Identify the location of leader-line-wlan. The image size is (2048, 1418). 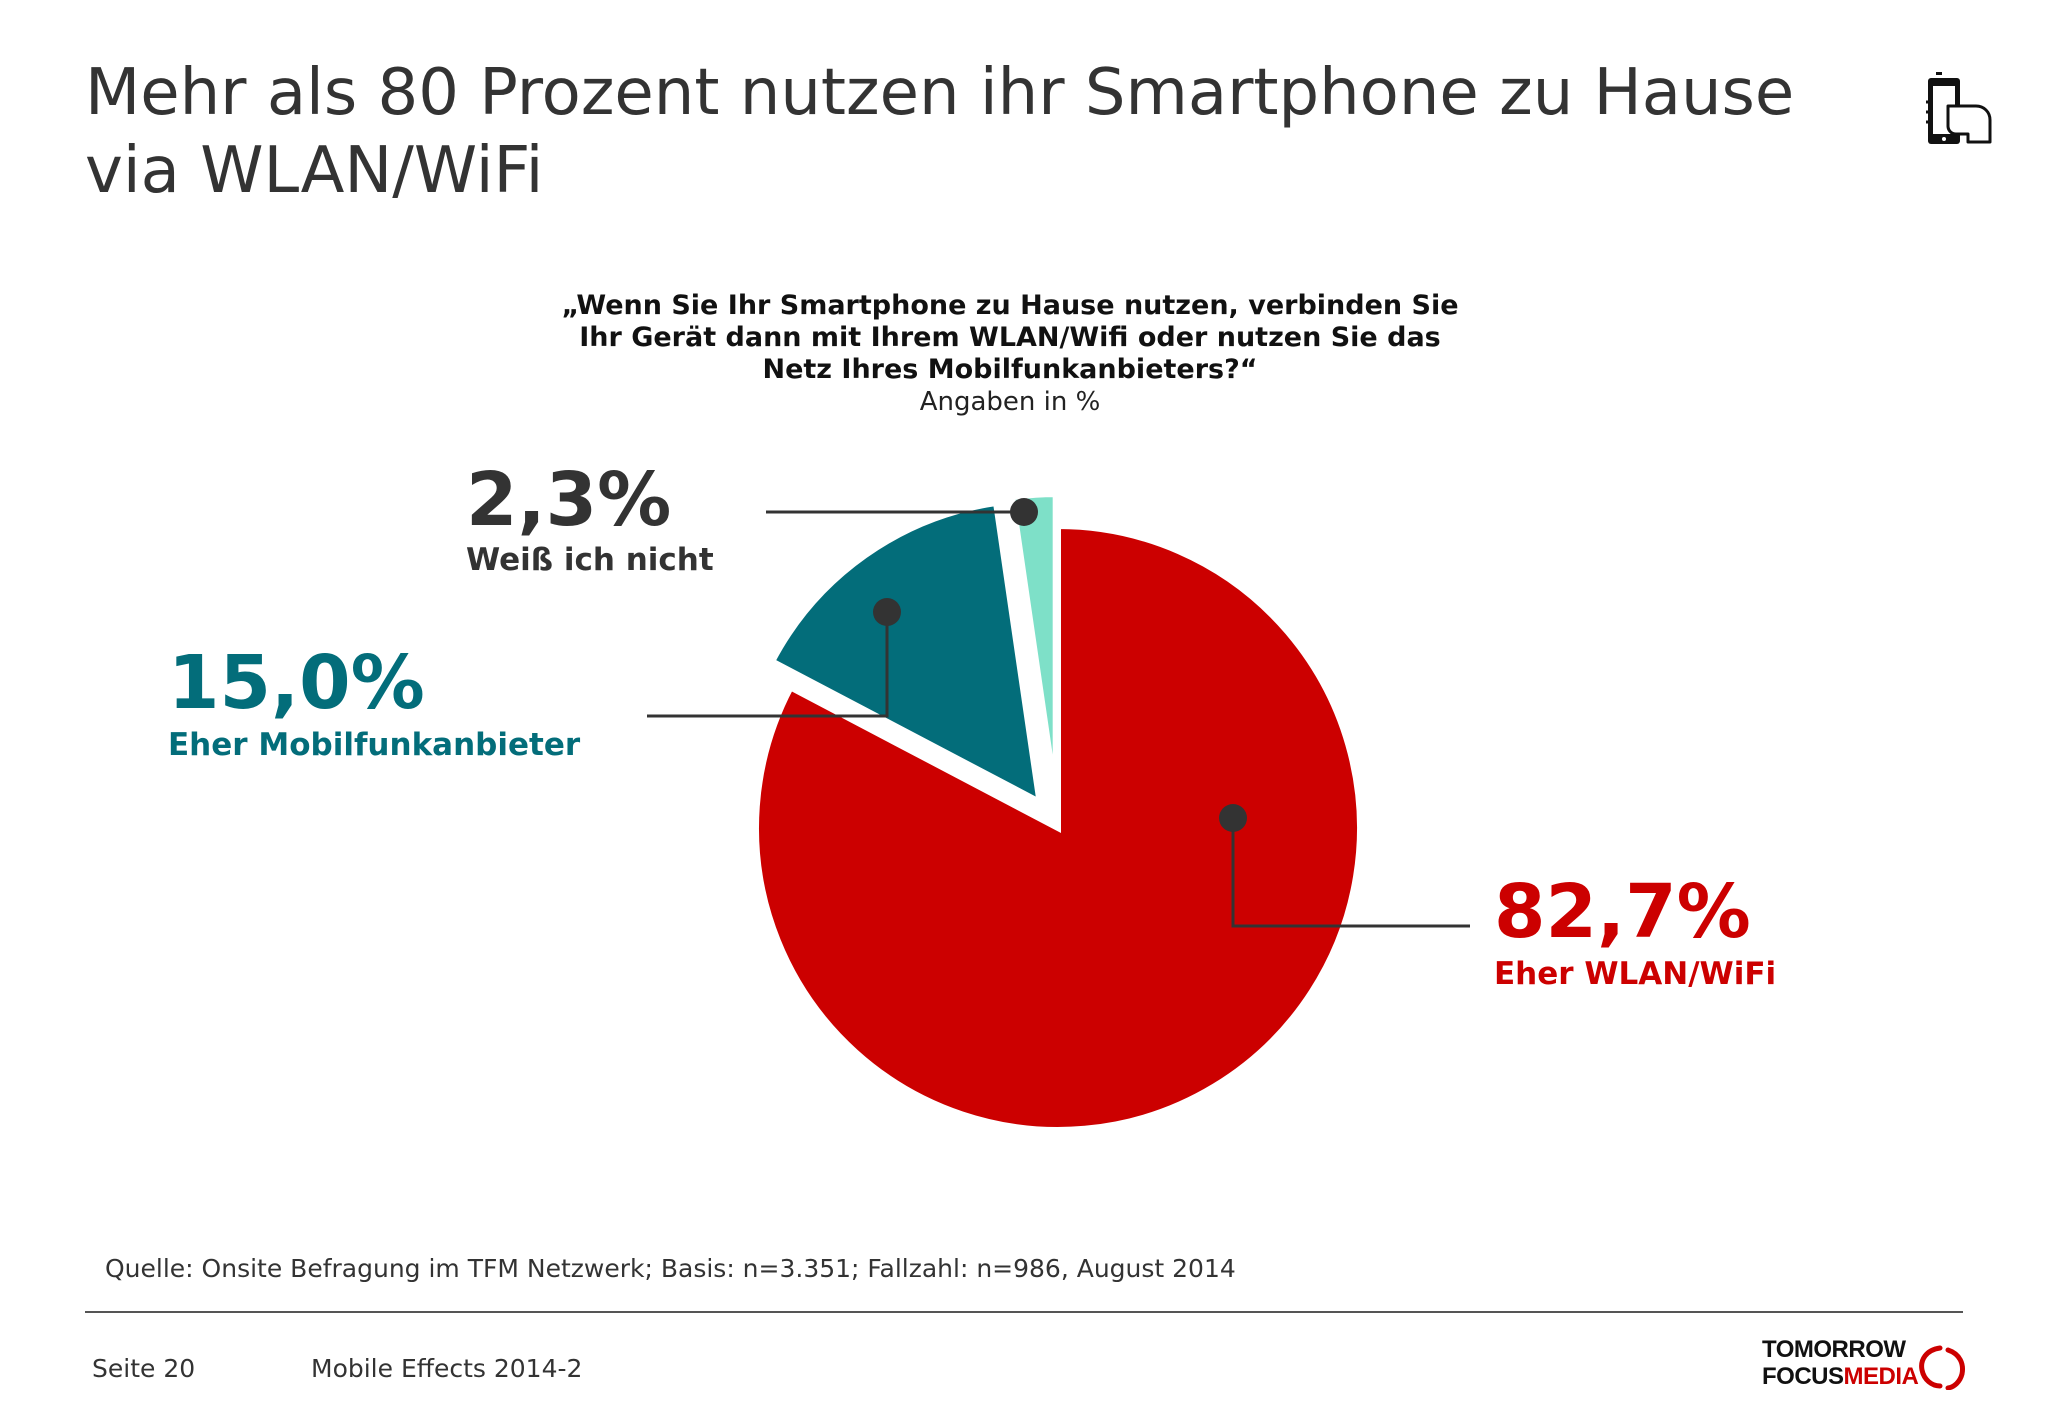
(1350, 873).